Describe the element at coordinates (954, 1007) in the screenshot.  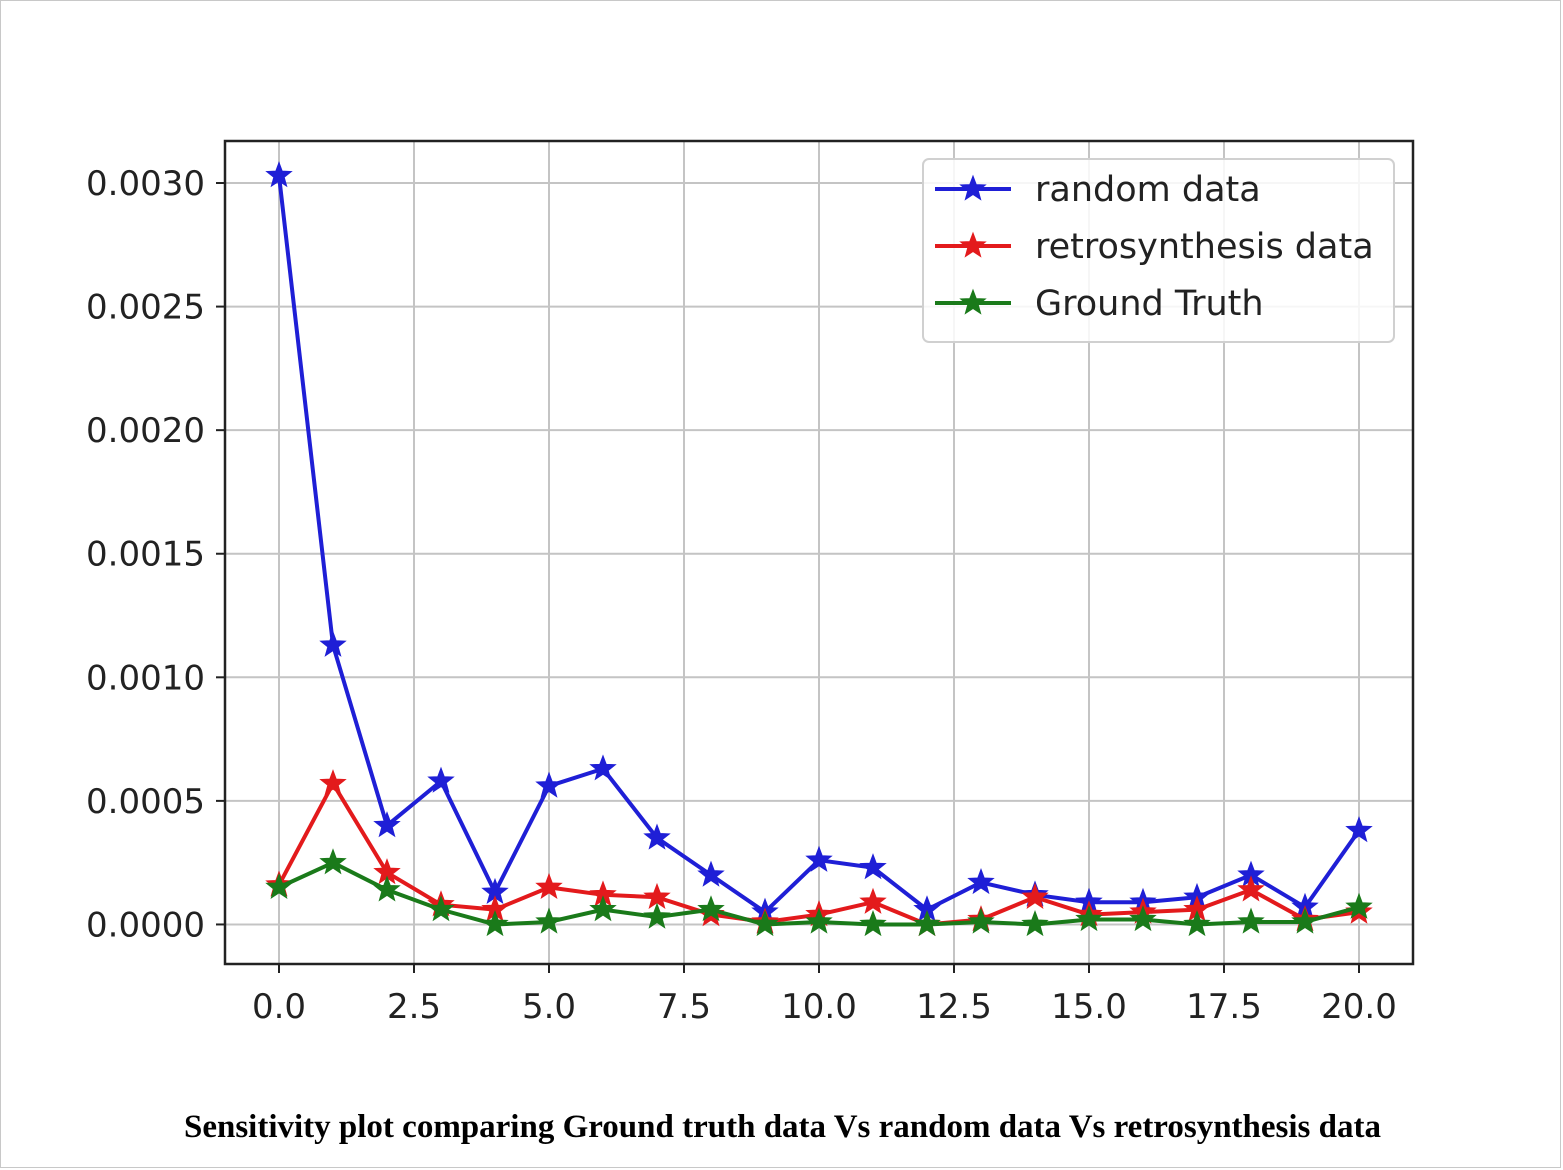
I see `x-tick-label: 12.5` at that location.